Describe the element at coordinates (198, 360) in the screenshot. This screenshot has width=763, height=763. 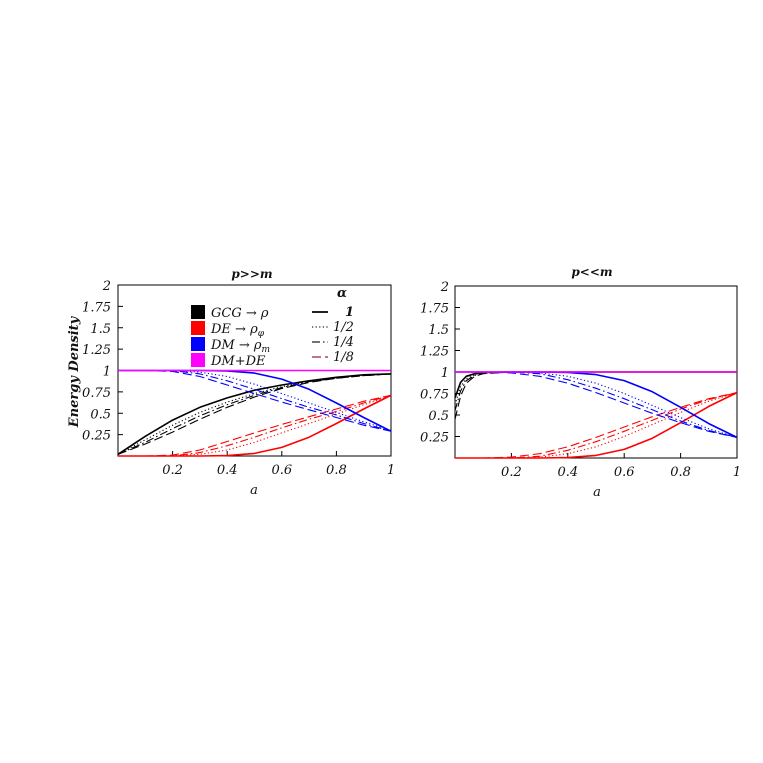
I see `legend-swatch-dm-de` at that location.